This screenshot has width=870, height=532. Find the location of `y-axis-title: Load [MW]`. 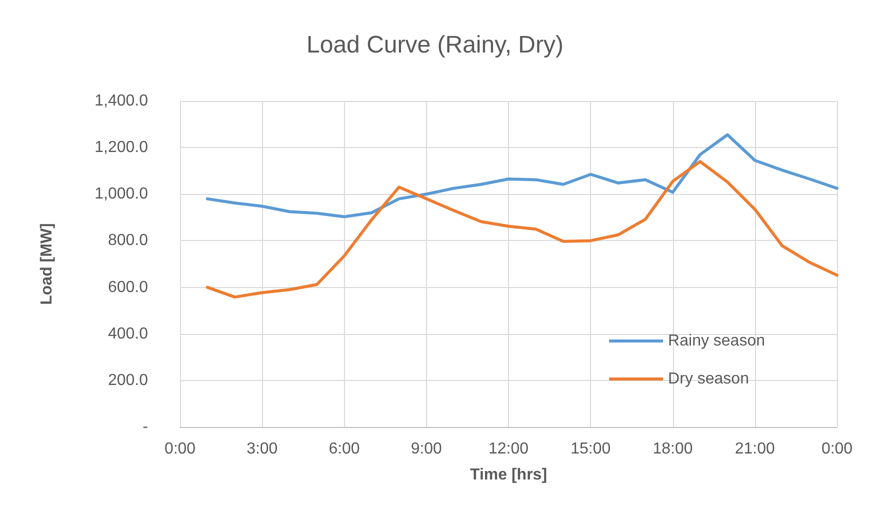

y-axis-title: Load [MW] is located at coordinates (47, 264).